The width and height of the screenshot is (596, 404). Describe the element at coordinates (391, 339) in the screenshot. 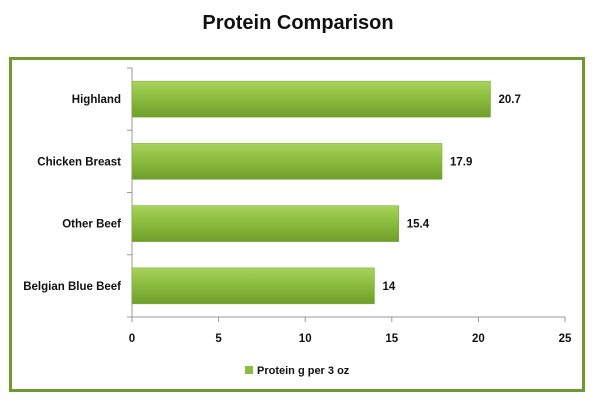

I see `x-tick-label: 15` at that location.